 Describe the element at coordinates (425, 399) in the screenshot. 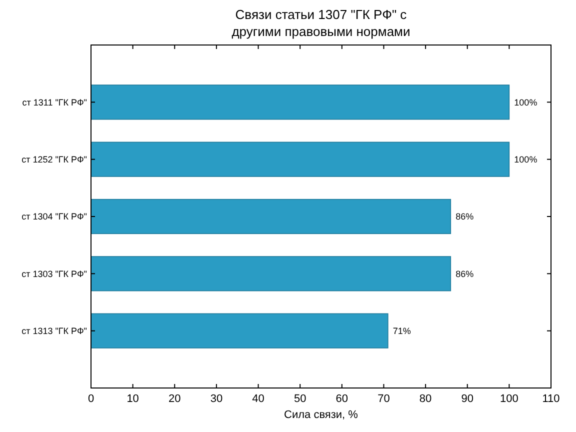

I see `x-tick-label: 80` at that location.